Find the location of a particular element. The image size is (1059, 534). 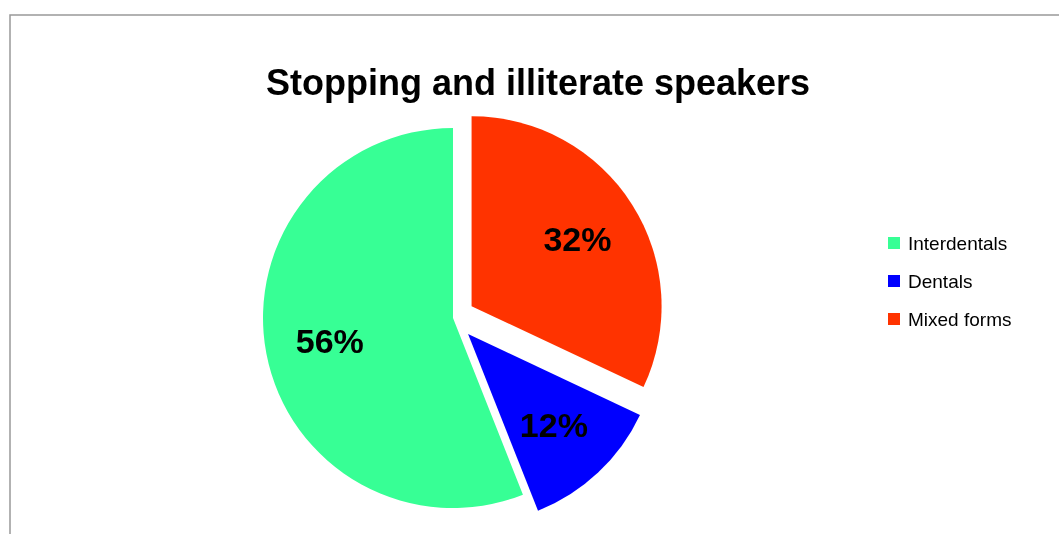

legend-label: Dentals is located at coordinates (940, 281).